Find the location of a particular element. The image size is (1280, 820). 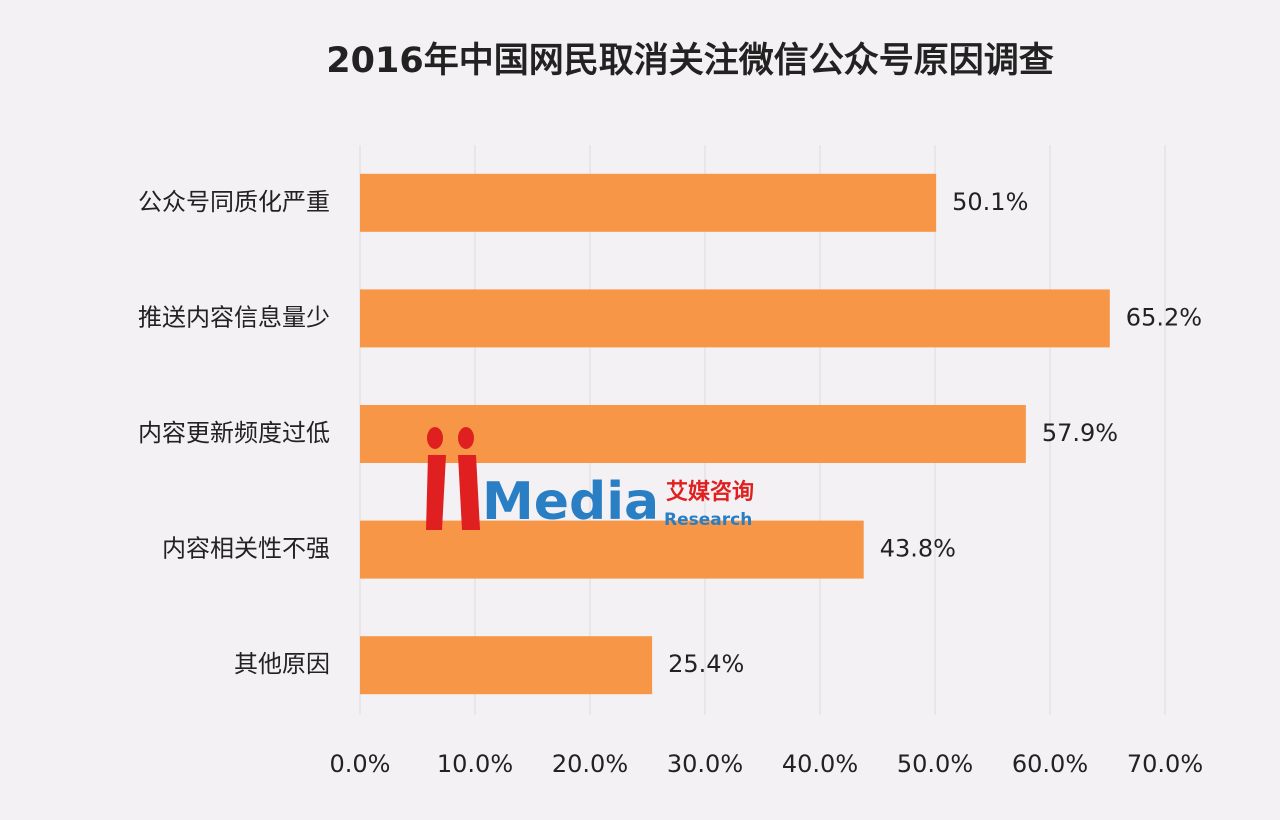

x-tick-label: 70.0% is located at coordinates (1165, 764).